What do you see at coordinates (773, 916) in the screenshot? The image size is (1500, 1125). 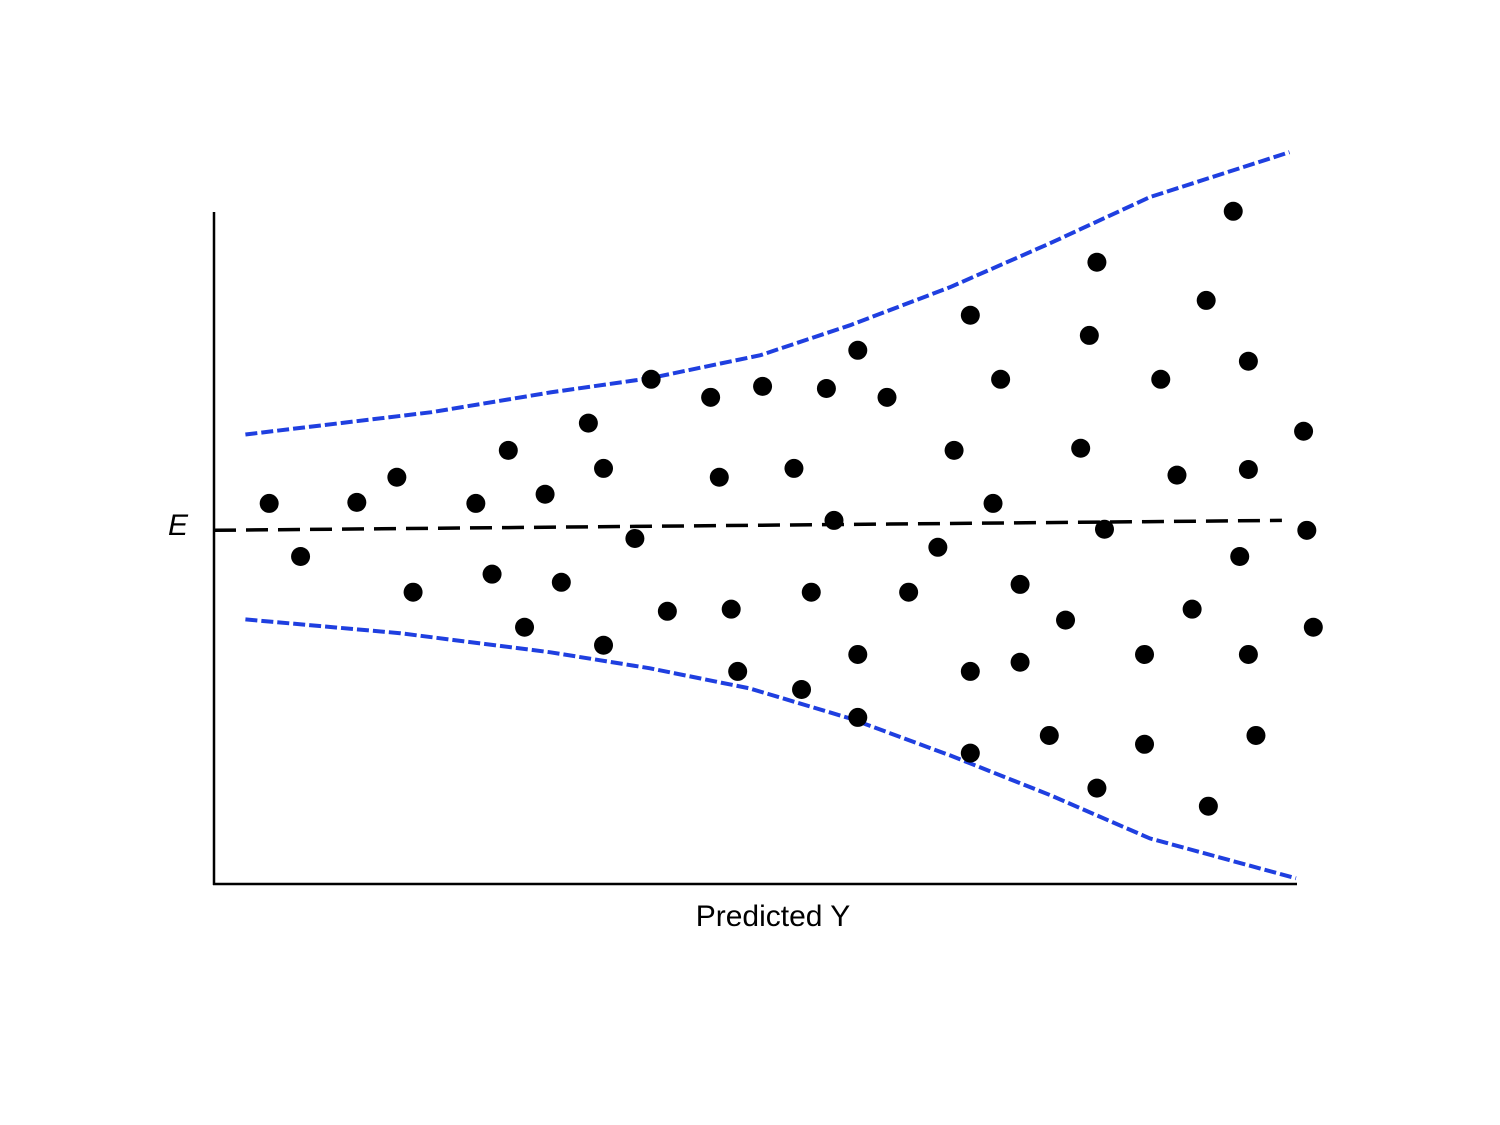 I see `x-axis-label: Predicted Y` at bounding box center [773, 916].